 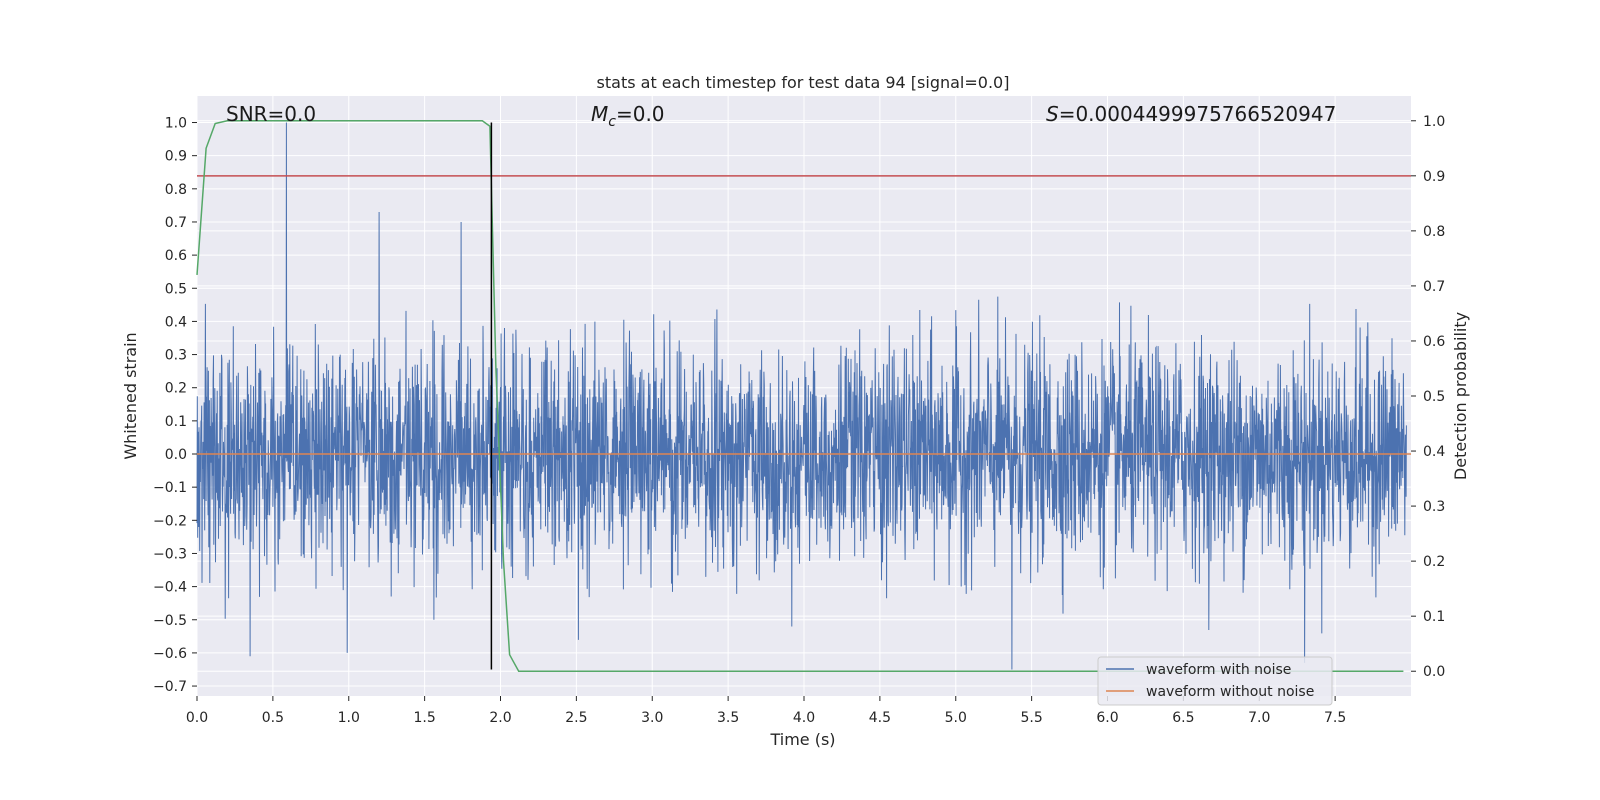 I want to click on x-tick-label: 4.0, so click(x=804, y=718).